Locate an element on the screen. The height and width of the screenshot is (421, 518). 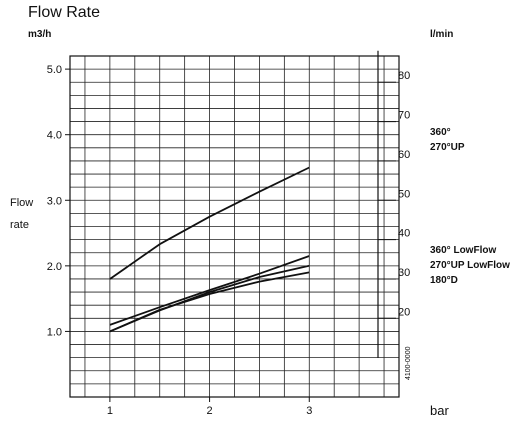
secondary-y-tick-label: 30 is located at coordinates (404, 273).